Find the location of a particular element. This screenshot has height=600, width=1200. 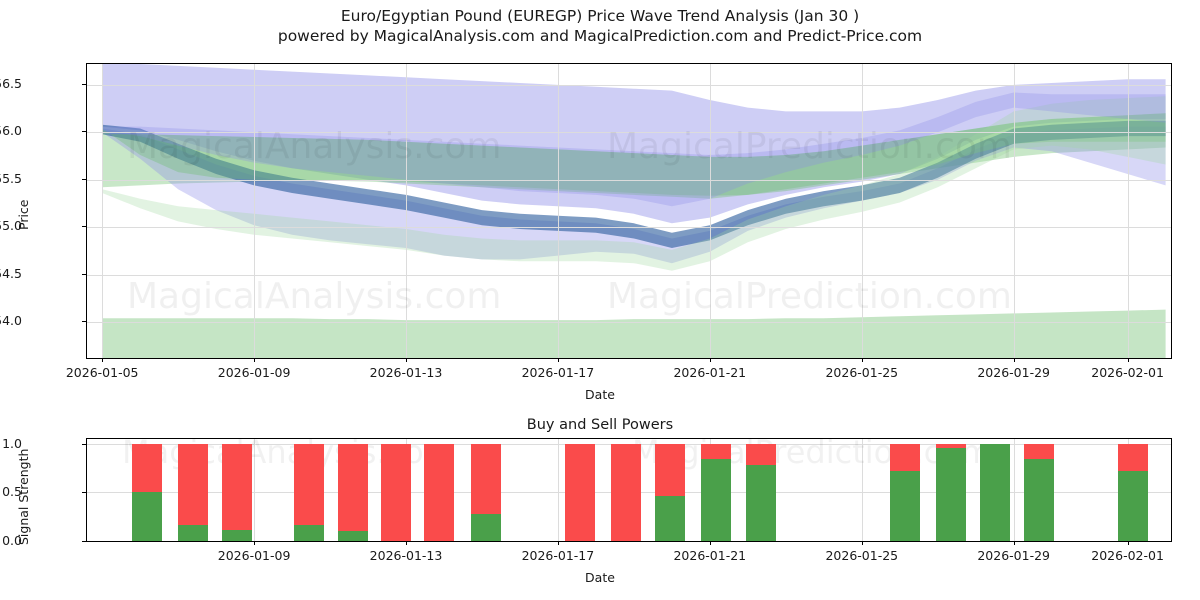

band-bottom-green-floor is located at coordinates (634, 333).